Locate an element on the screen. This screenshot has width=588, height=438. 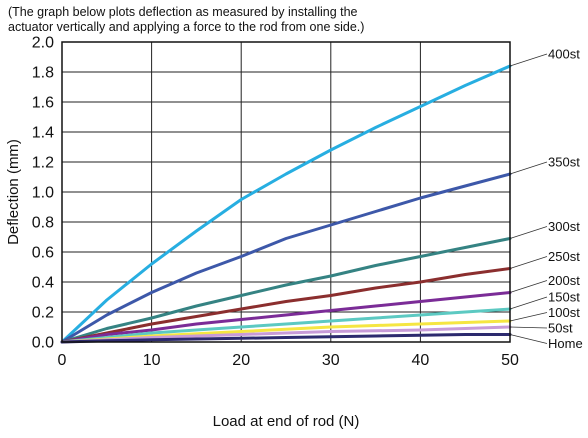
x-tick-label: 10 is located at coordinates (152, 360).